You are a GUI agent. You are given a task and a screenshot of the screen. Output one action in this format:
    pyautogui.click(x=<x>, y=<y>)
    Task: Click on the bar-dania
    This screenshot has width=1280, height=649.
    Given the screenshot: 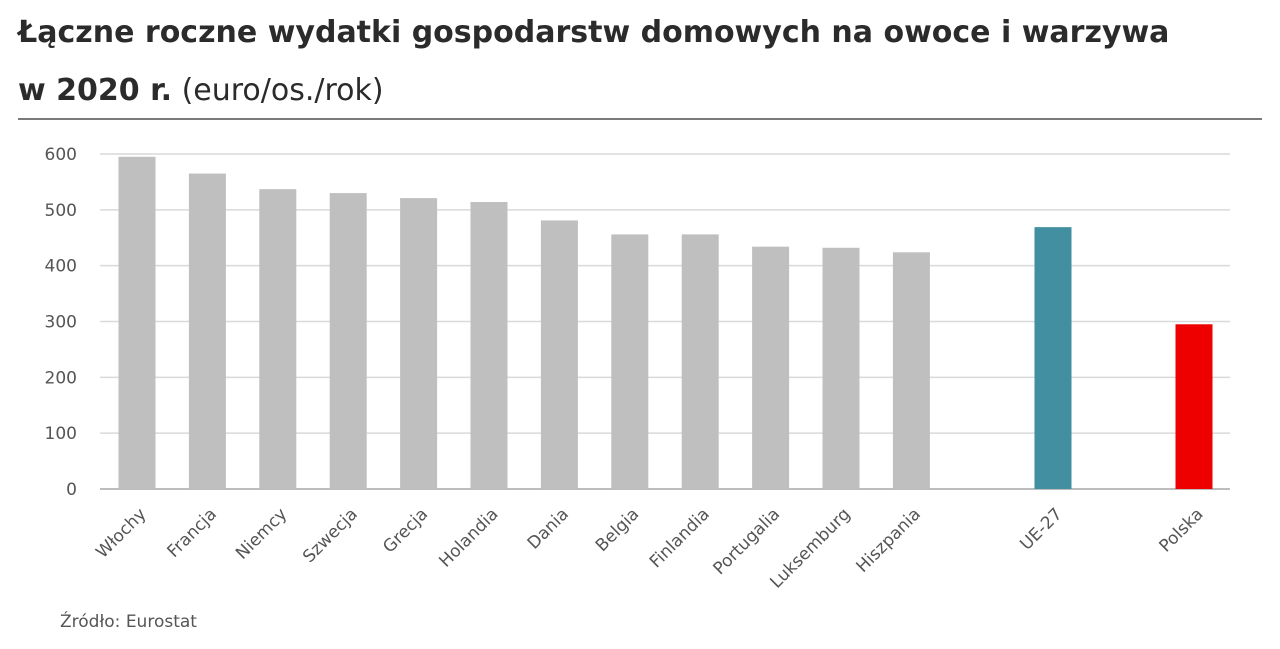 What is the action you would take?
    pyautogui.click(x=559, y=355)
    